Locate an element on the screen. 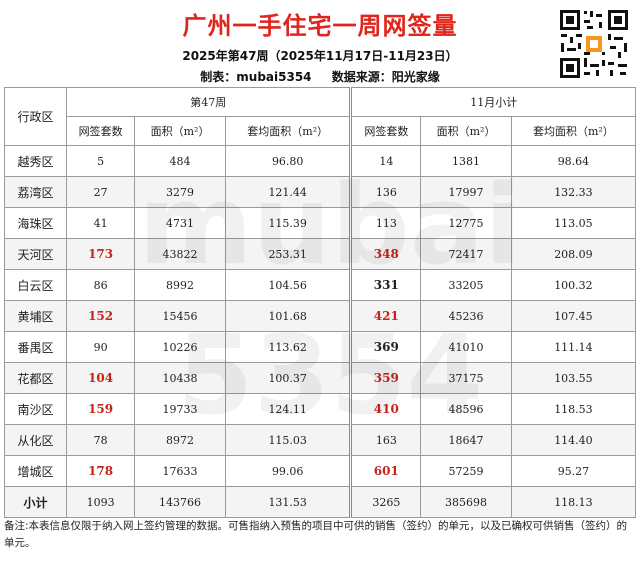 The image size is (640, 565). m-area-cell: 17997 is located at coordinates (466, 192).